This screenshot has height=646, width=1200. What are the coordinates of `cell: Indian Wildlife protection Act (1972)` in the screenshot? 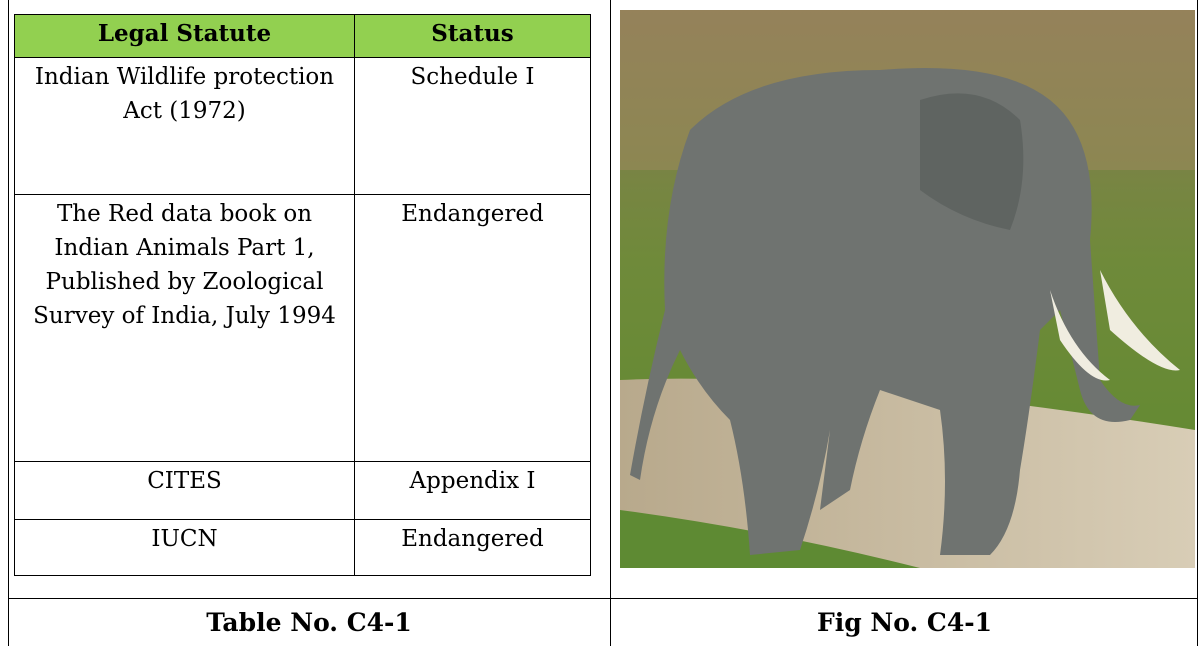 It's located at (184, 126).